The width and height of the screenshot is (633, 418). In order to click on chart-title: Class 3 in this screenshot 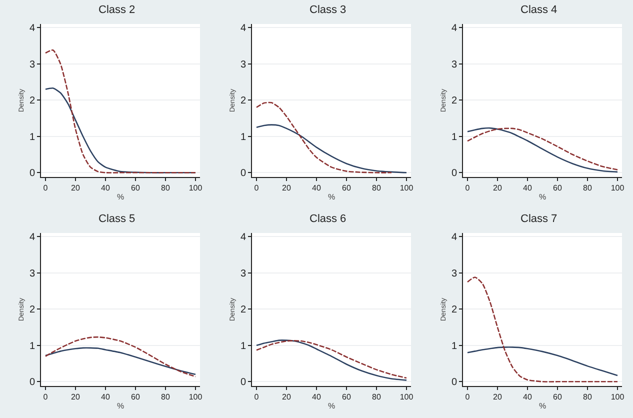, I will do `click(328, 10)`.